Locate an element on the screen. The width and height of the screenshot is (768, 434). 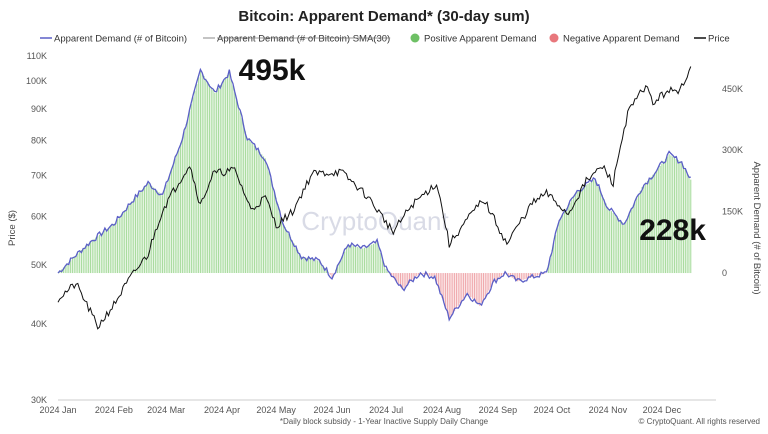
x-tick-label: 2024 Jul is located at coordinates (386, 410).